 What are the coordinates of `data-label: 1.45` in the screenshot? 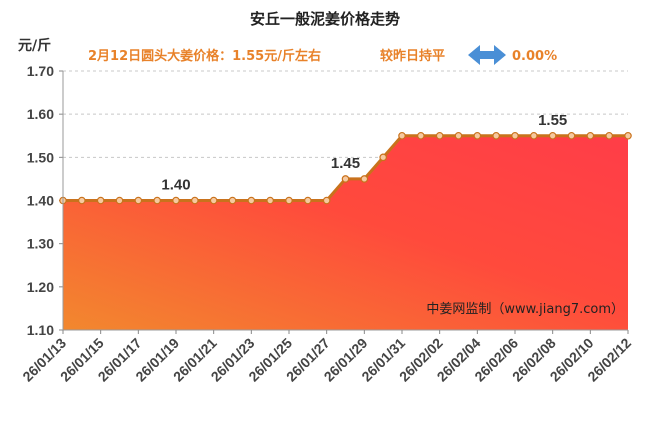 It's located at (345, 163).